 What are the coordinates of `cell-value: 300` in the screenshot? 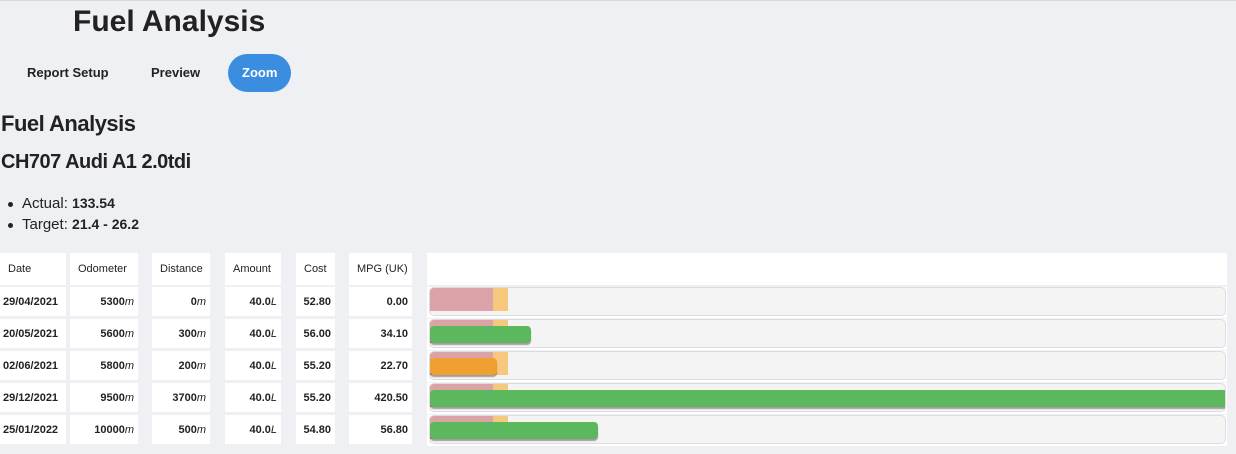 It's located at (187, 333).